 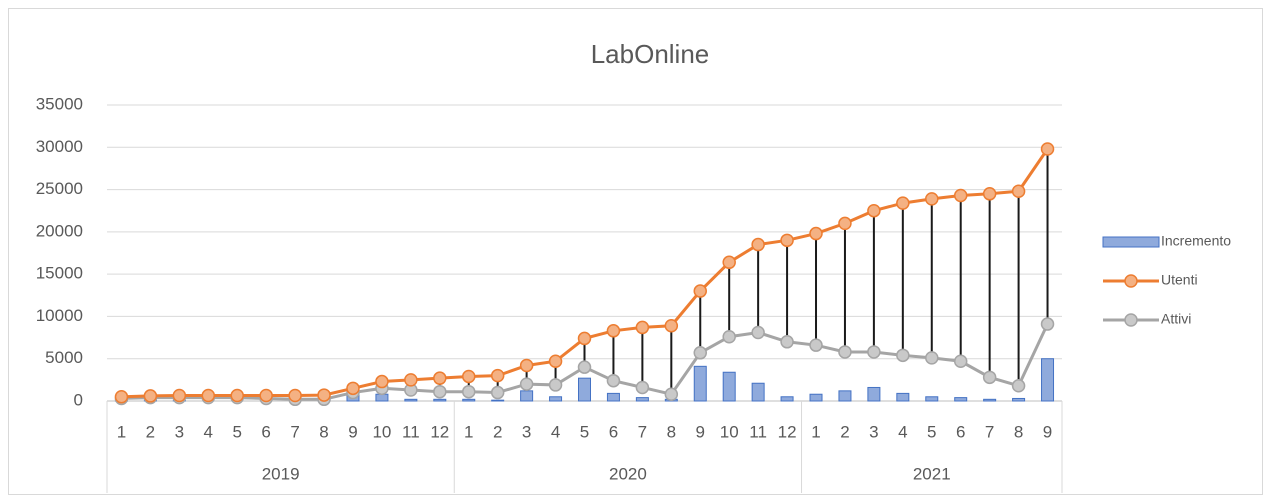 What do you see at coordinates (64, 357) in the screenshot?
I see `y-tick-label: 5000` at bounding box center [64, 357].